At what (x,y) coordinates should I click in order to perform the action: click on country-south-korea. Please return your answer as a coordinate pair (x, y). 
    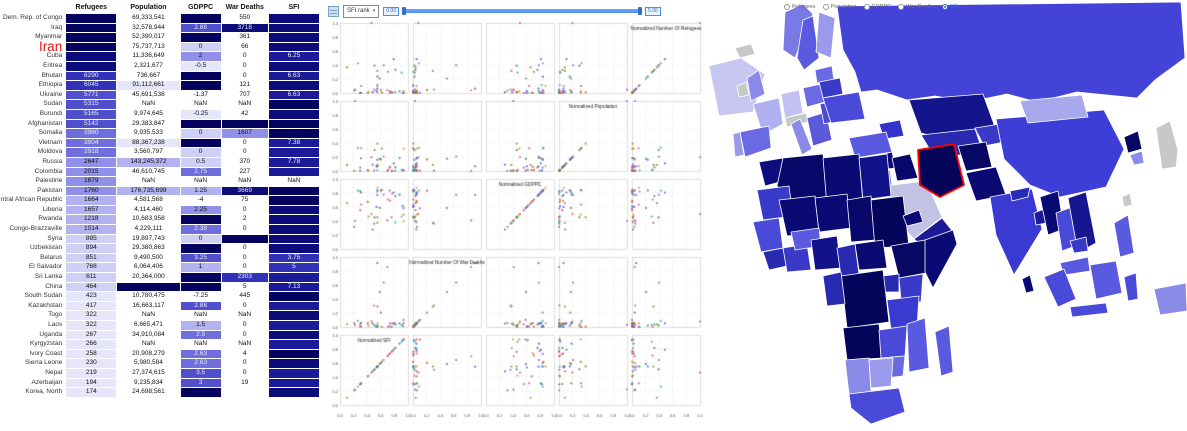
    Looking at the image, I should click on (1137, 158).